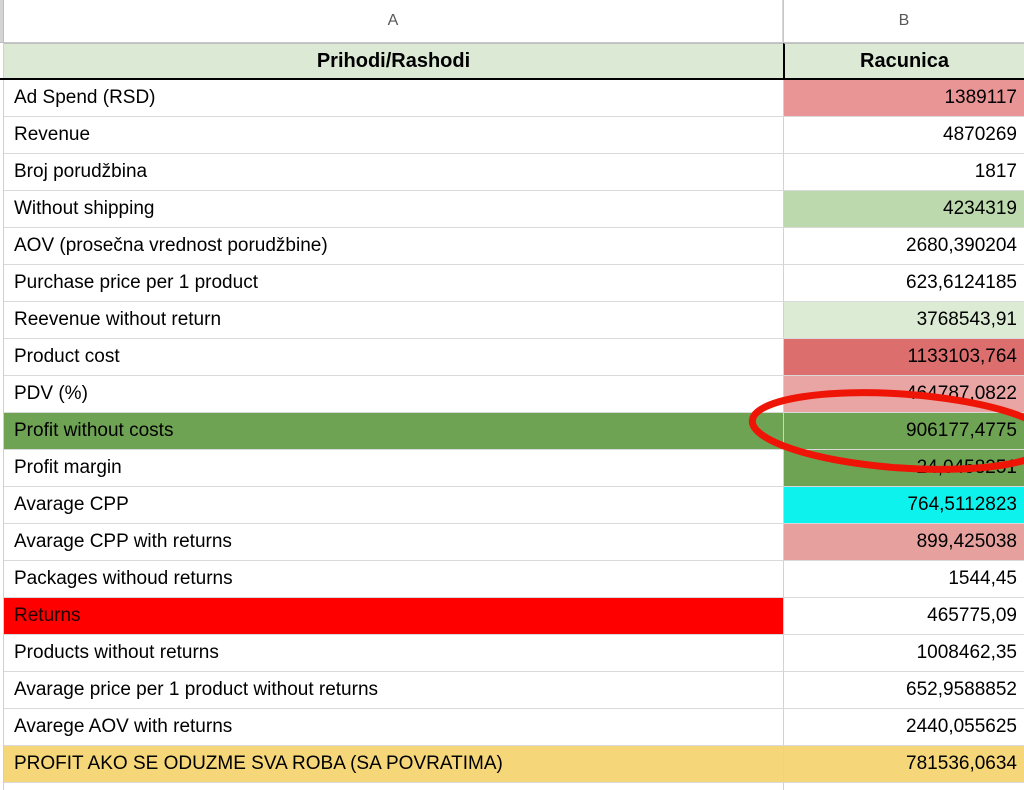 The width and height of the screenshot is (1024, 790). I want to click on row-label-cell: Reevenue without return, so click(393, 320).